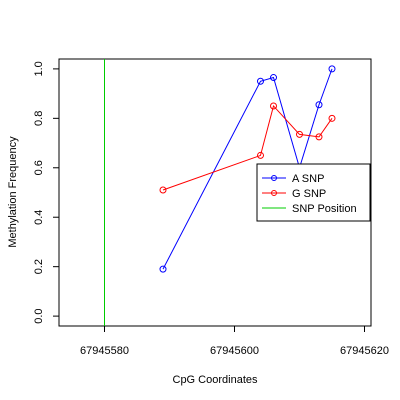  I want to click on legend-label-g-snp: G SNP, so click(309, 194).